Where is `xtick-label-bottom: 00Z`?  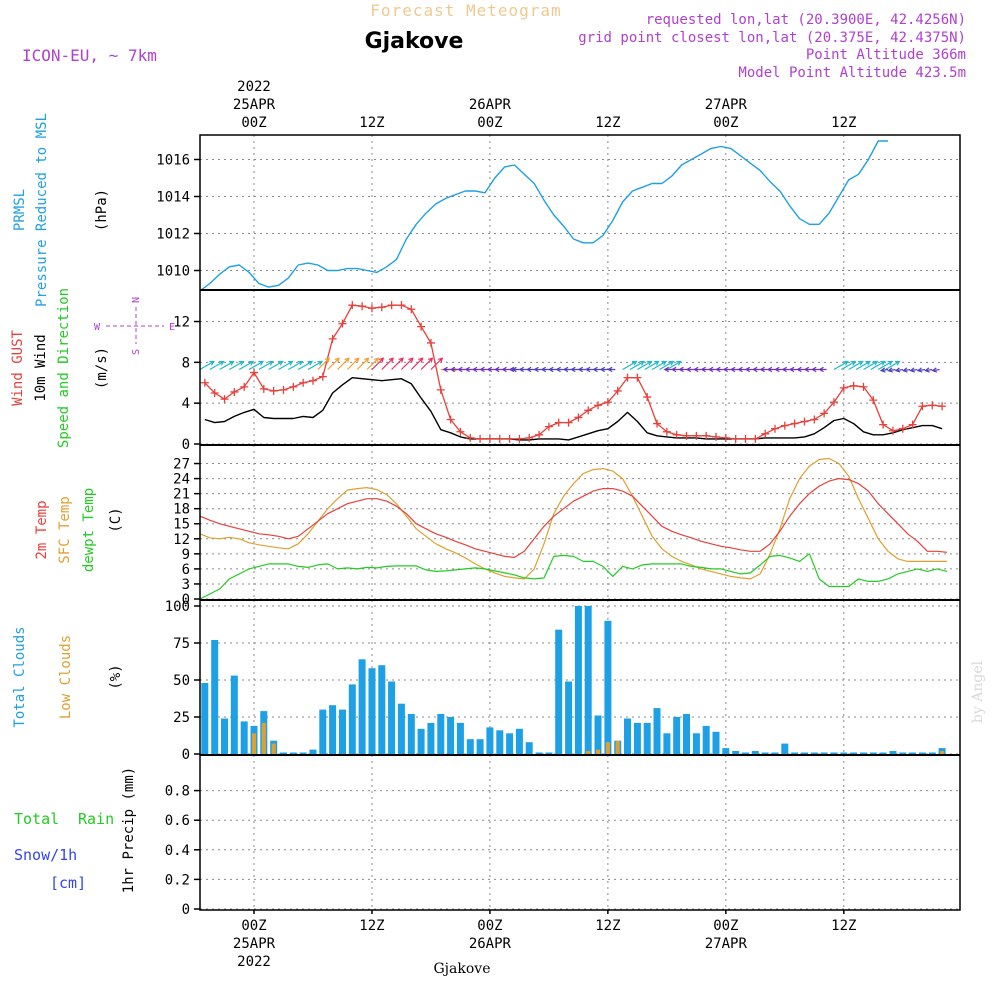 xtick-label-bottom: 00Z is located at coordinates (725, 926).